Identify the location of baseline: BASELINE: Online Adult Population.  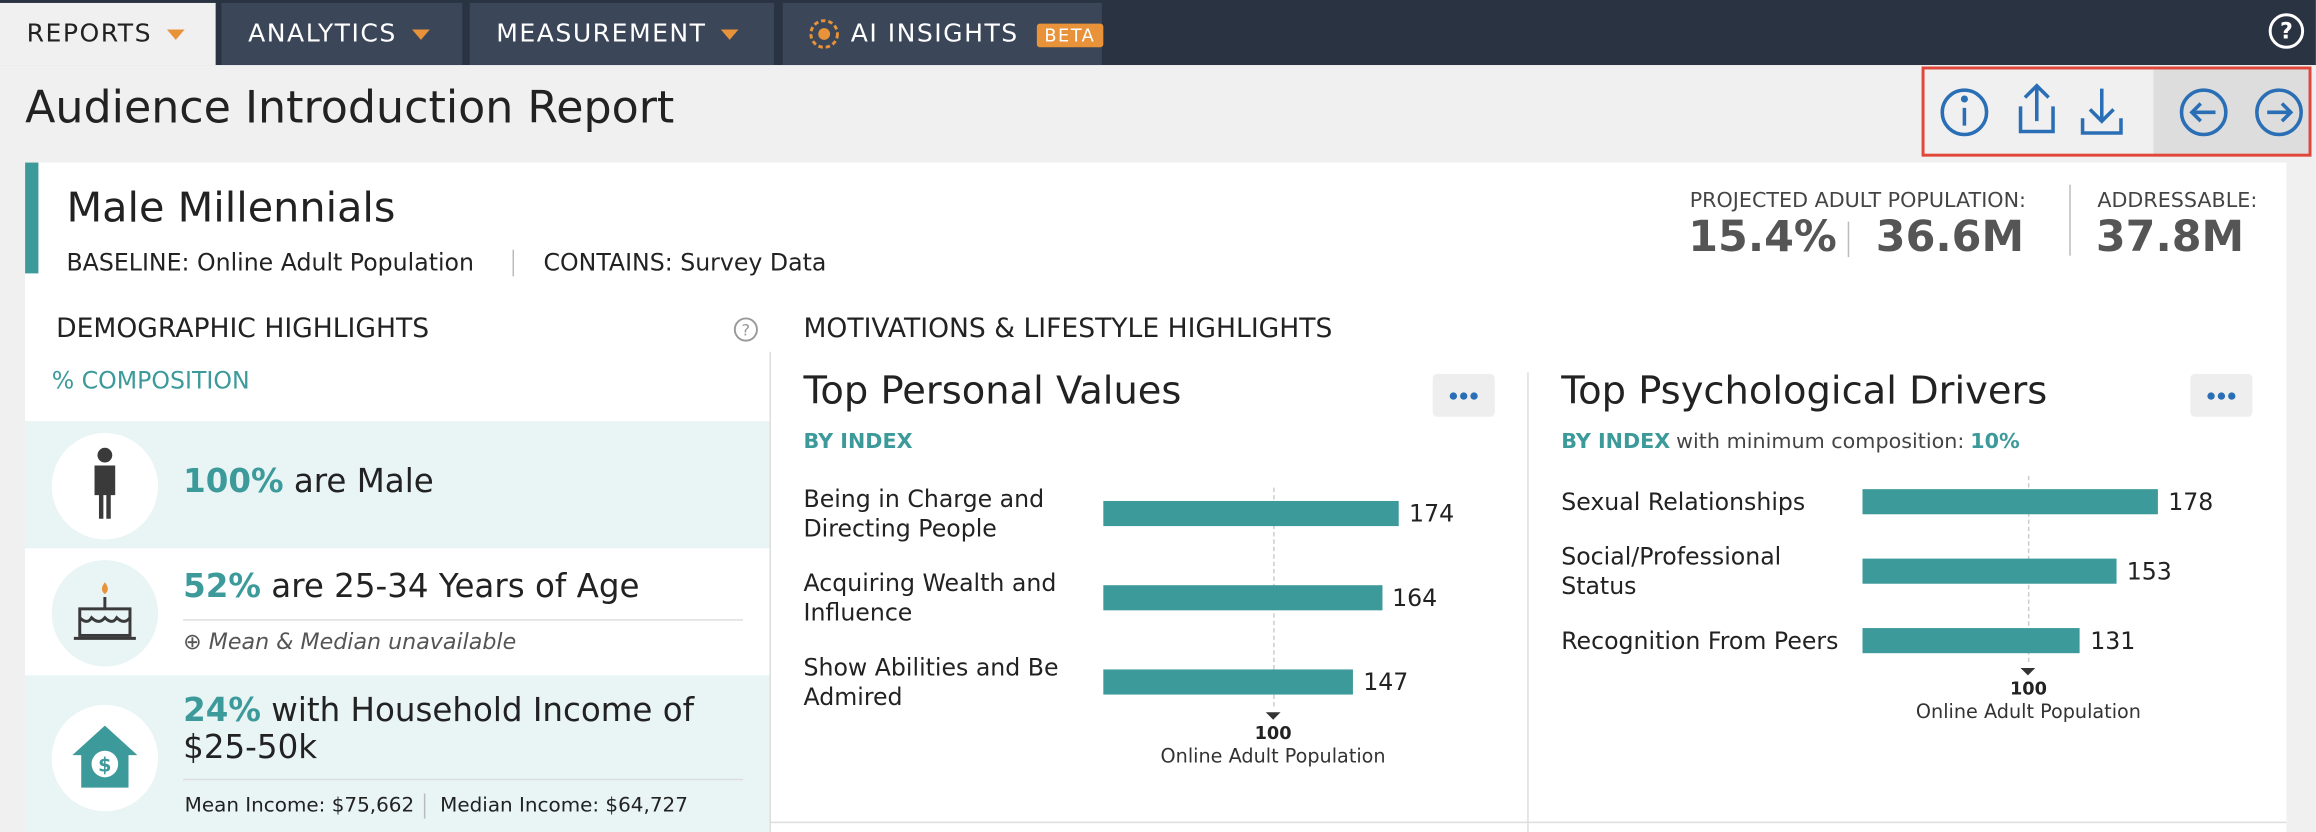
(270, 262).